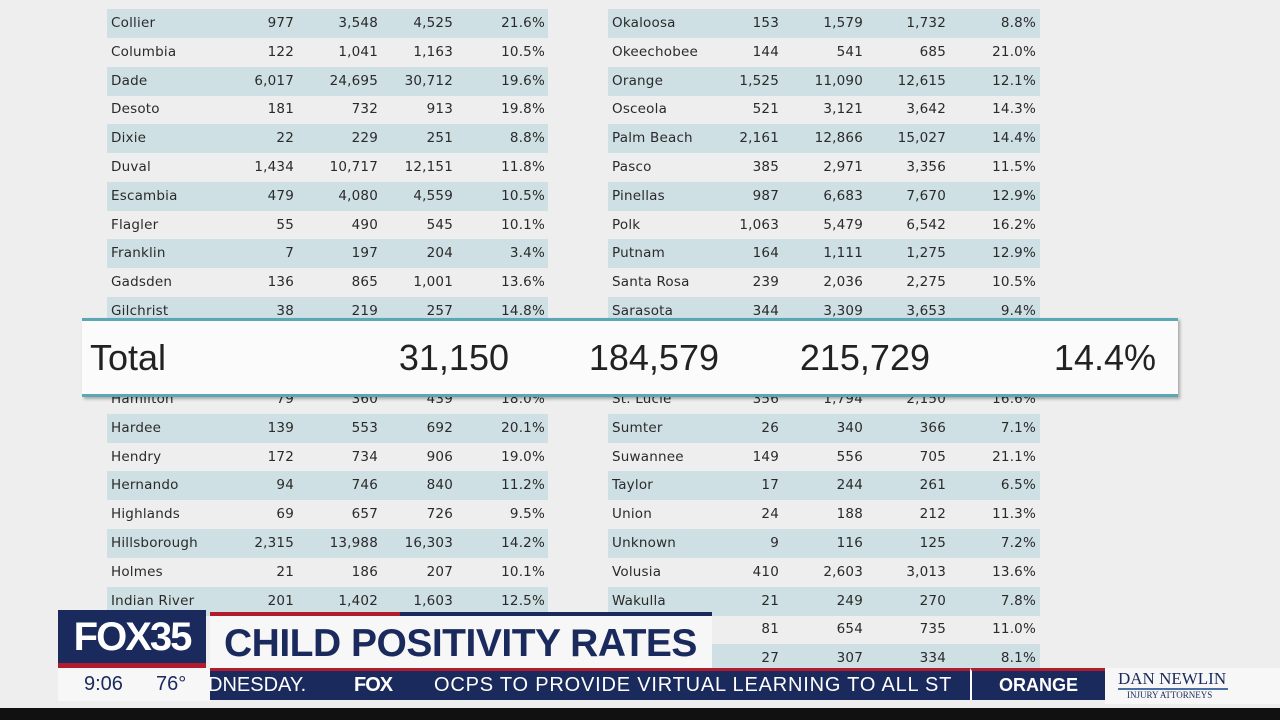 The height and width of the screenshot is (720, 1280). Describe the element at coordinates (1014, 571) in the screenshot. I see `positivity-rate: 13.6%` at that location.